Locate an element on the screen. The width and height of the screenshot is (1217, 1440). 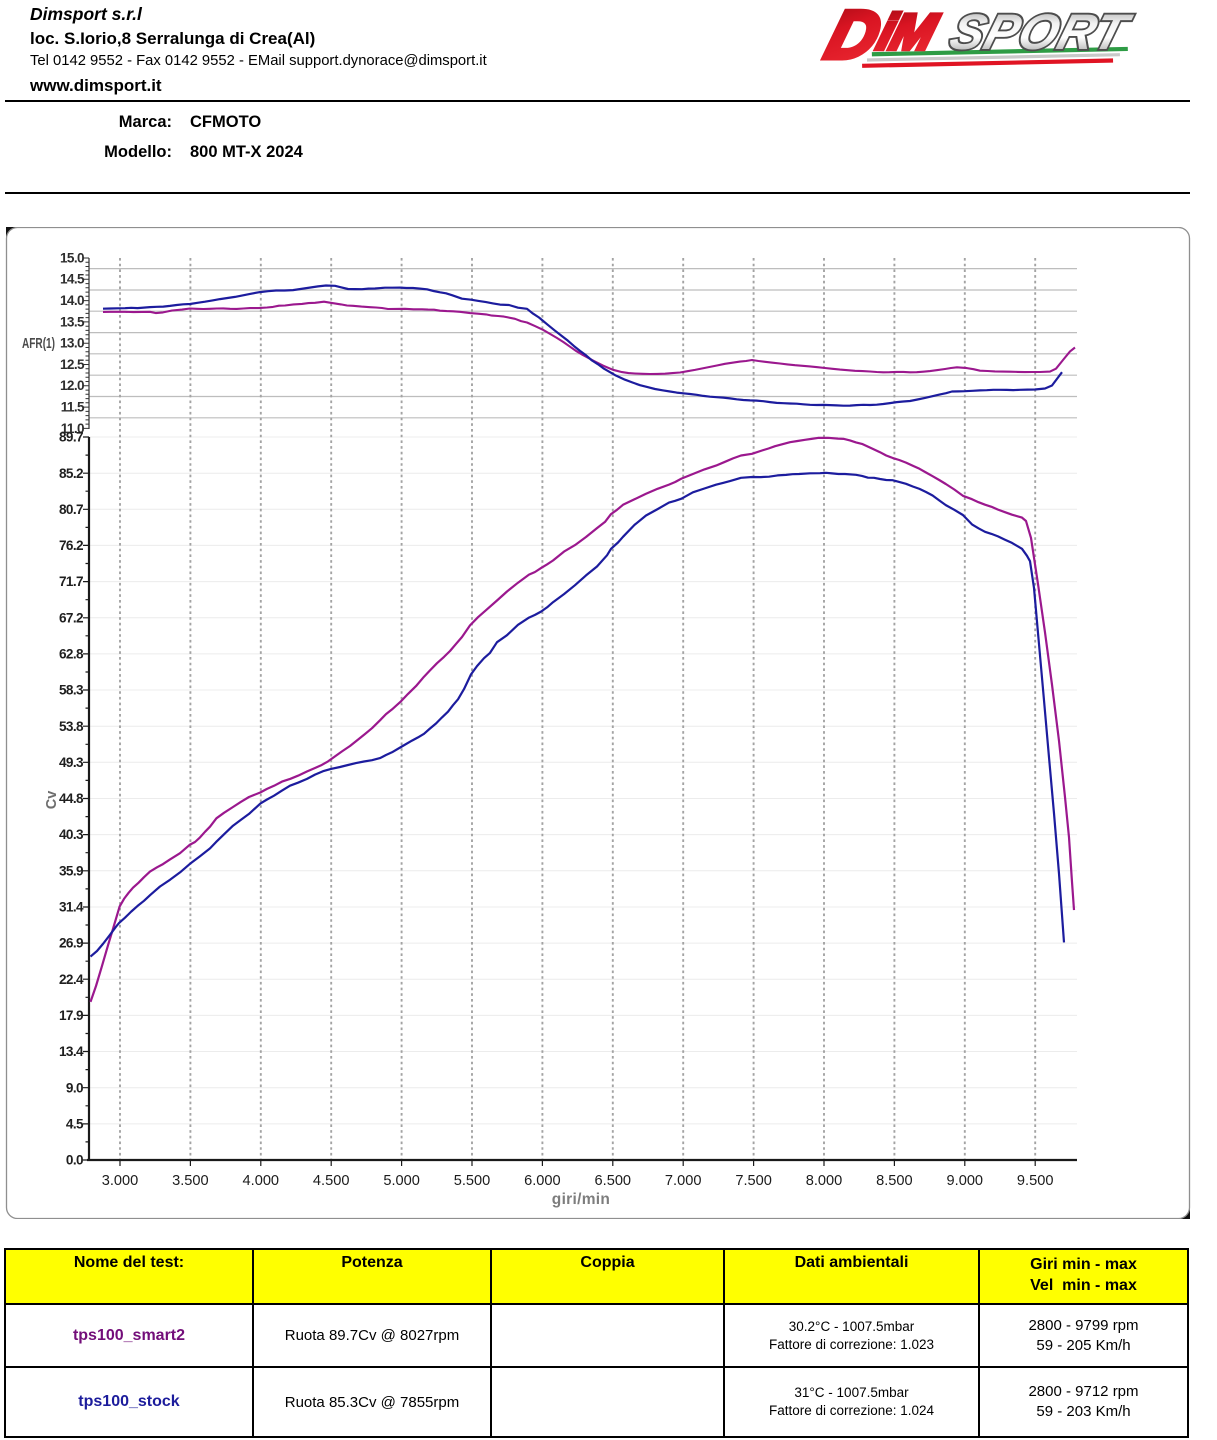
svg-text: 9.000 is located at coordinates (965, 1181).